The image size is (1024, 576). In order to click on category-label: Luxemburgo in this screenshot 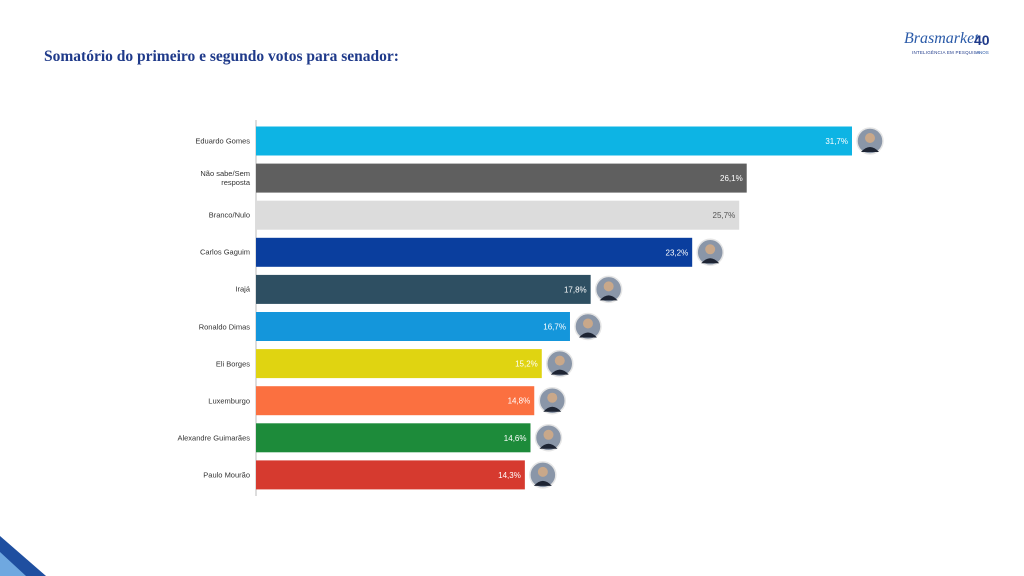, I will do `click(229, 401)`.